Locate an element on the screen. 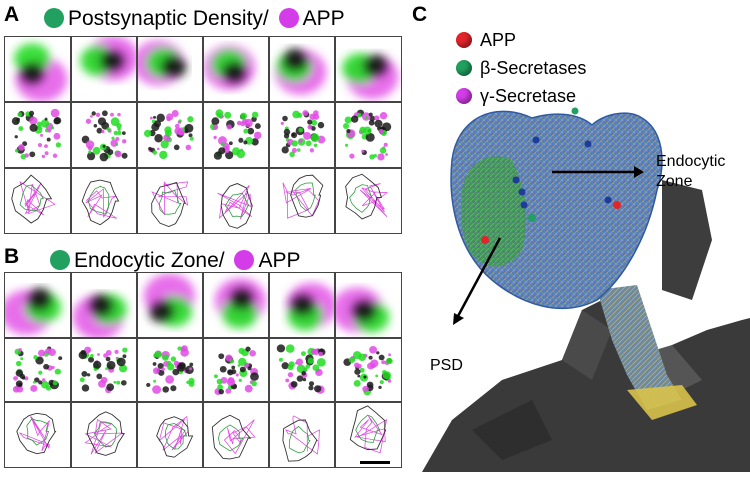  legend-label-gamma-secretase: γ-Secretase is located at coordinates (528, 96).